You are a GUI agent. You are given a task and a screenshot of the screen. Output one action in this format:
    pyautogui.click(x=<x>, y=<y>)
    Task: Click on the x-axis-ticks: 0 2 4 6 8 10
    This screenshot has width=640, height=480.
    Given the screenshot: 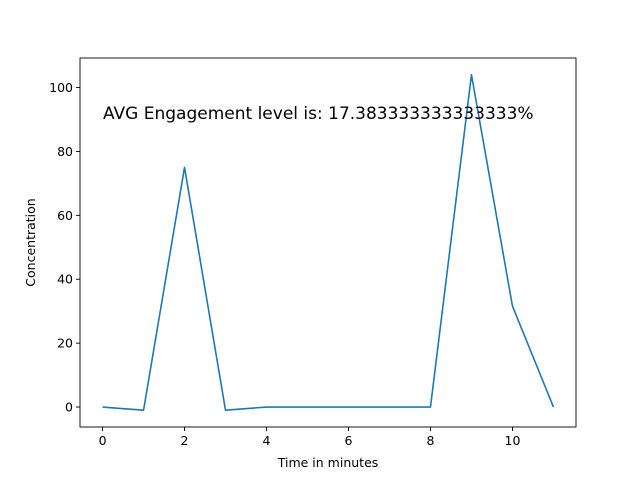 What is the action you would take?
    pyautogui.click(x=310, y=437)
    